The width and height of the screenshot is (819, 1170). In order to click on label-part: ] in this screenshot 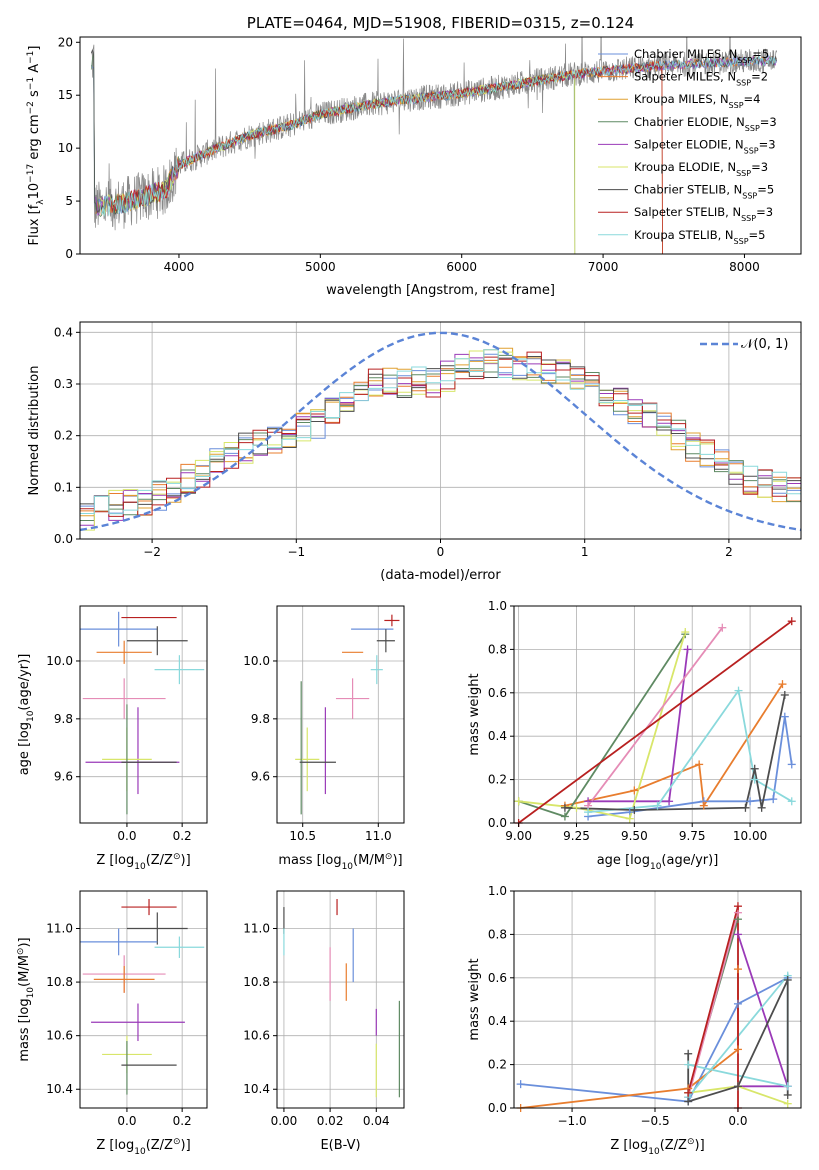, I will do `click(34, 48)`.